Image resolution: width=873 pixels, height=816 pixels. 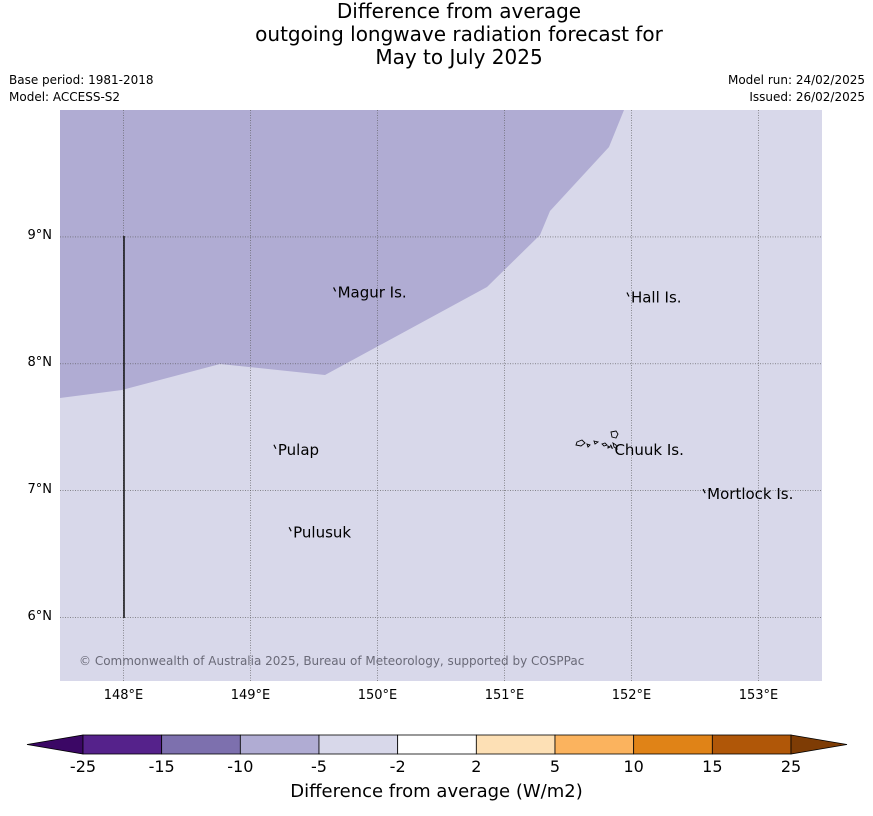 What do you see at coordinates (555, 766) in the screenshot?
I see `colorbar-tick-label: 5` at bounding box center [555, 766].